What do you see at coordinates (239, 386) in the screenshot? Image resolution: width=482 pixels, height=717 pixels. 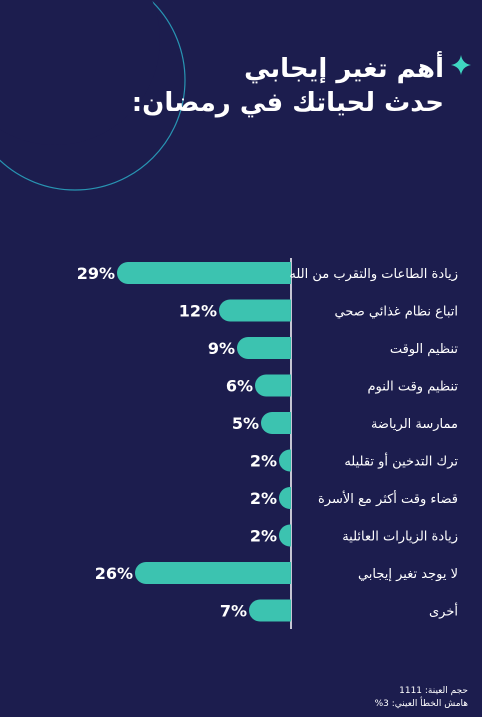 I see `value-label-3: 6%` at bounding box center [239, 386].